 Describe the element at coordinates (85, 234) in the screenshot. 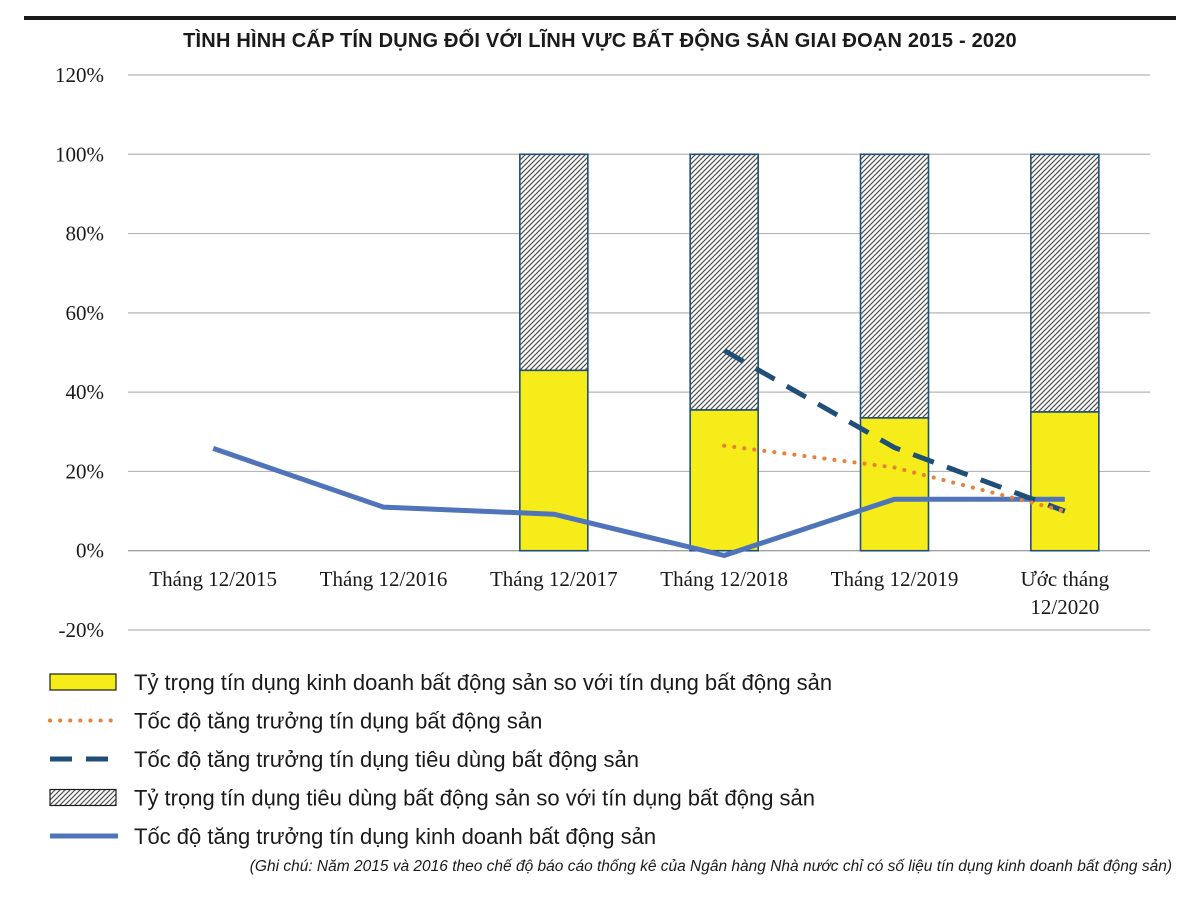

I see `y-tick-label: 80%` at that location.